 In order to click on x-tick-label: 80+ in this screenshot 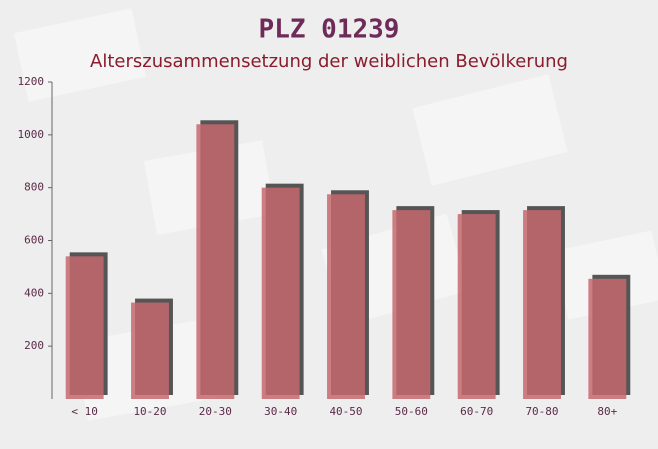, I will do `click(607, 411)`.